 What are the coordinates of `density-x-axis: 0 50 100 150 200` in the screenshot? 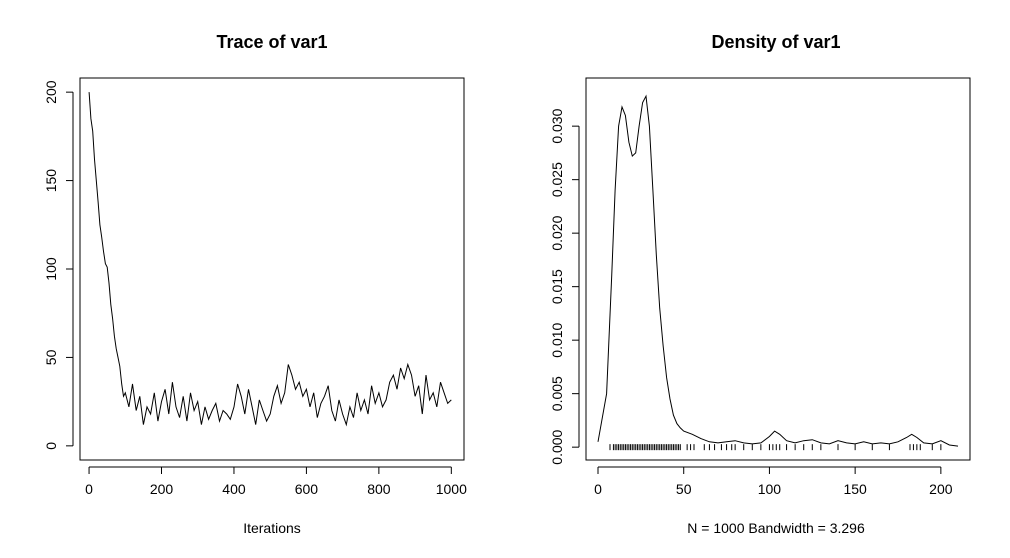 It's located at (773, 481).